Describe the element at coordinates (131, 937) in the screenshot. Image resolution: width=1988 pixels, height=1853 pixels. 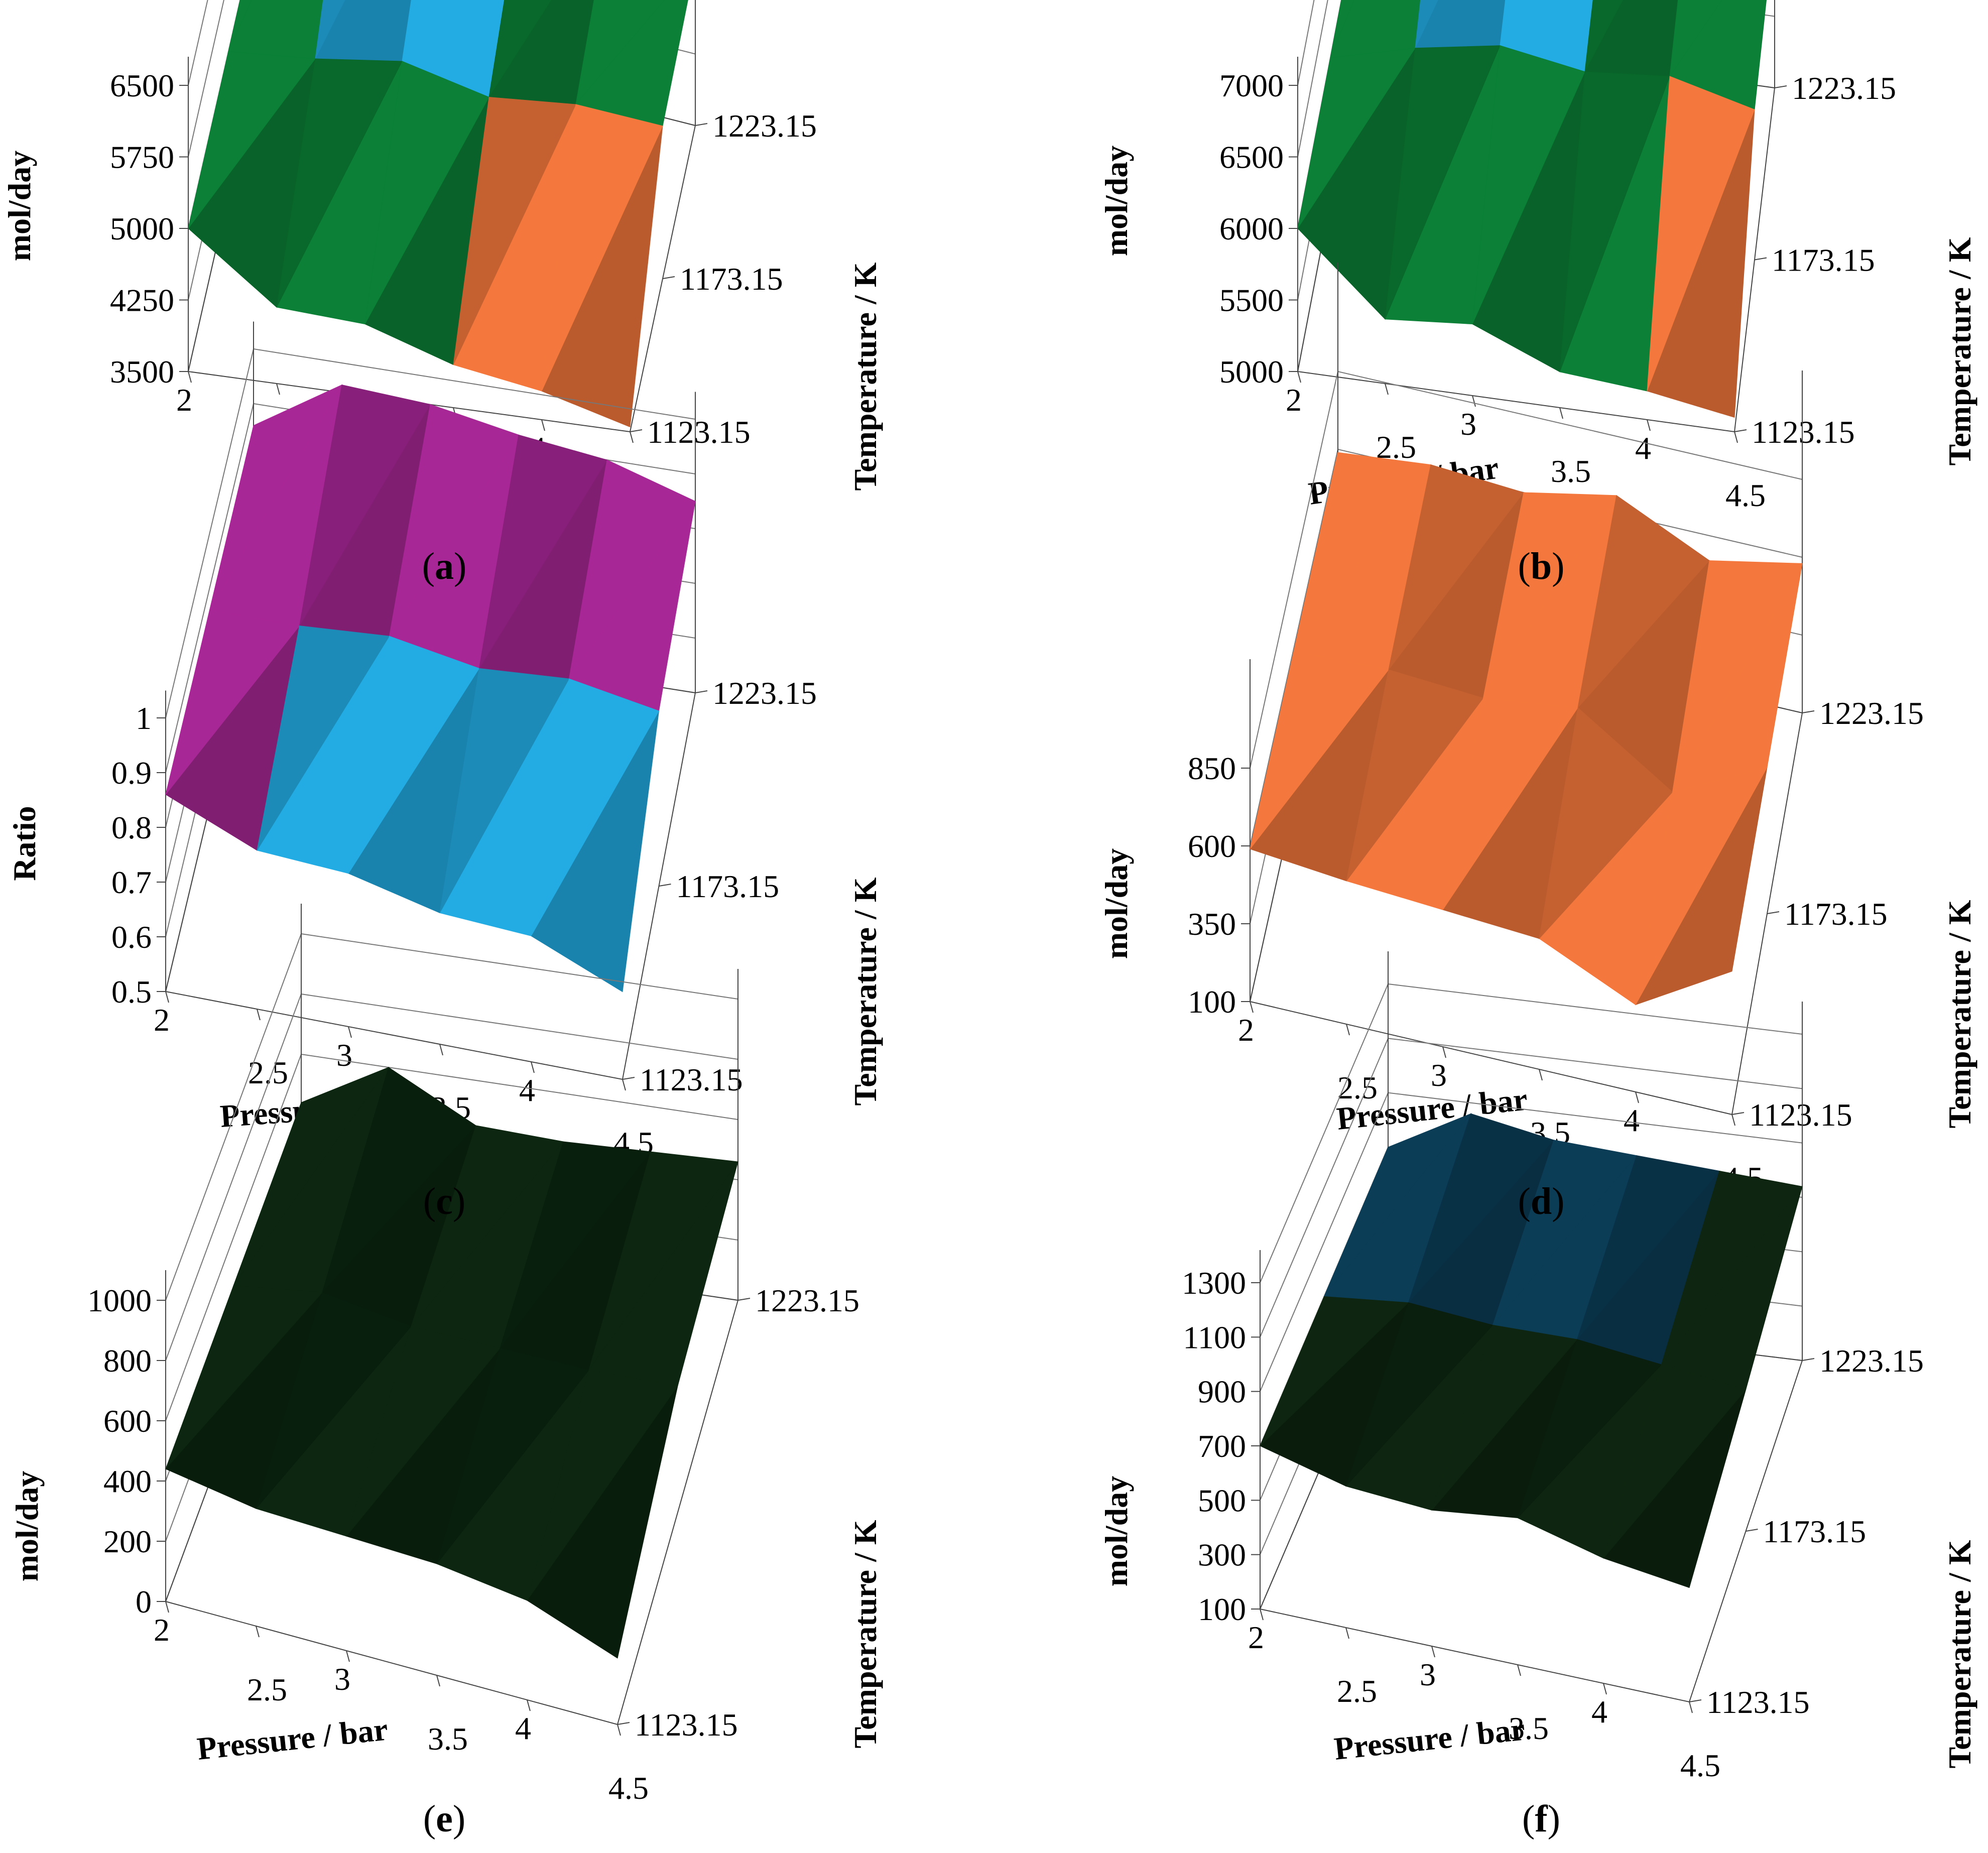
I see `z-tick-label: 0.6` at that location.